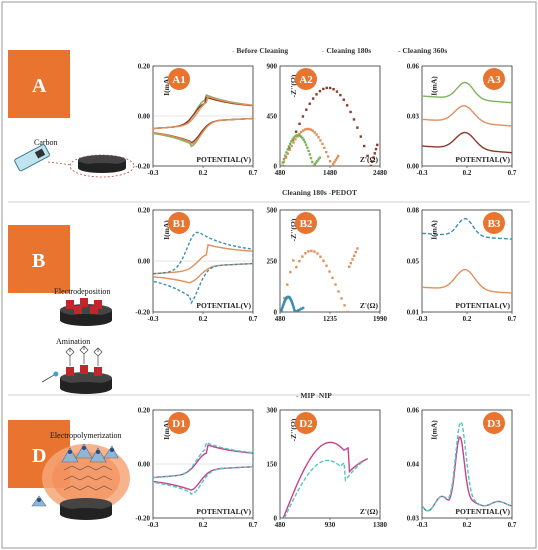  I want to click on y-tick-label: 0.01, so click(413, 313).